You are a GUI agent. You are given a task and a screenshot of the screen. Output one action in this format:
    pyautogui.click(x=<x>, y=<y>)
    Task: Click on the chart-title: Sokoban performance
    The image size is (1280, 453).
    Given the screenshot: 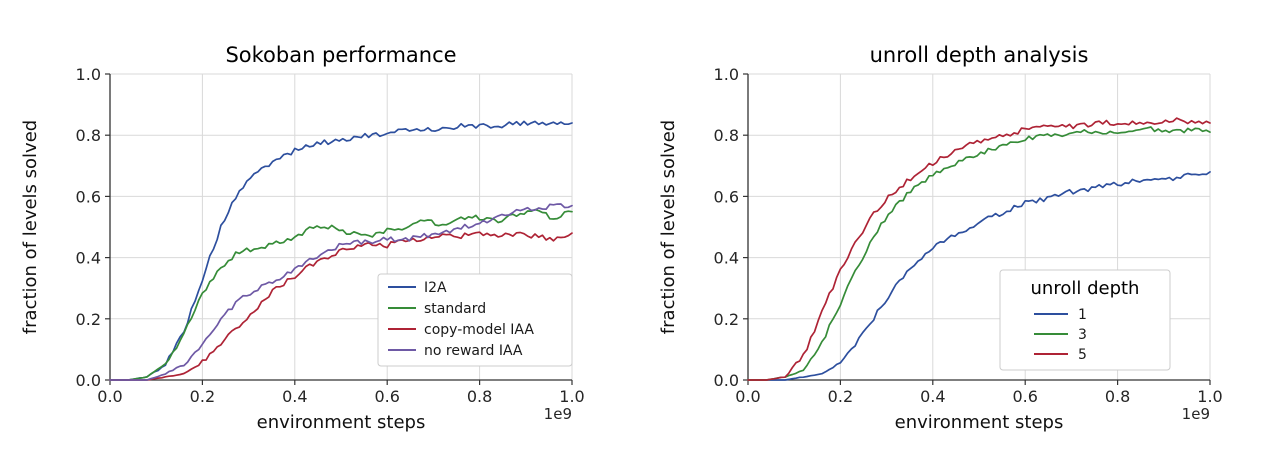 What is the action you would take?
    pyautogui.click(x=340, y=55)
    